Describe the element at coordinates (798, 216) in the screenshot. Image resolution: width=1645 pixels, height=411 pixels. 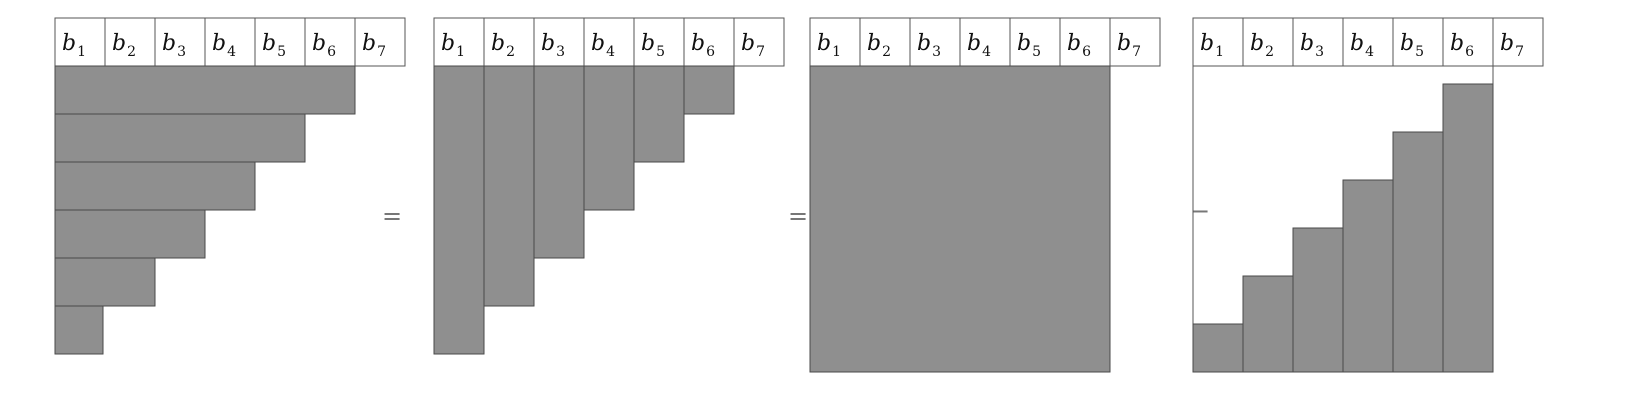
I see `operator-equals-2: =` at that location.